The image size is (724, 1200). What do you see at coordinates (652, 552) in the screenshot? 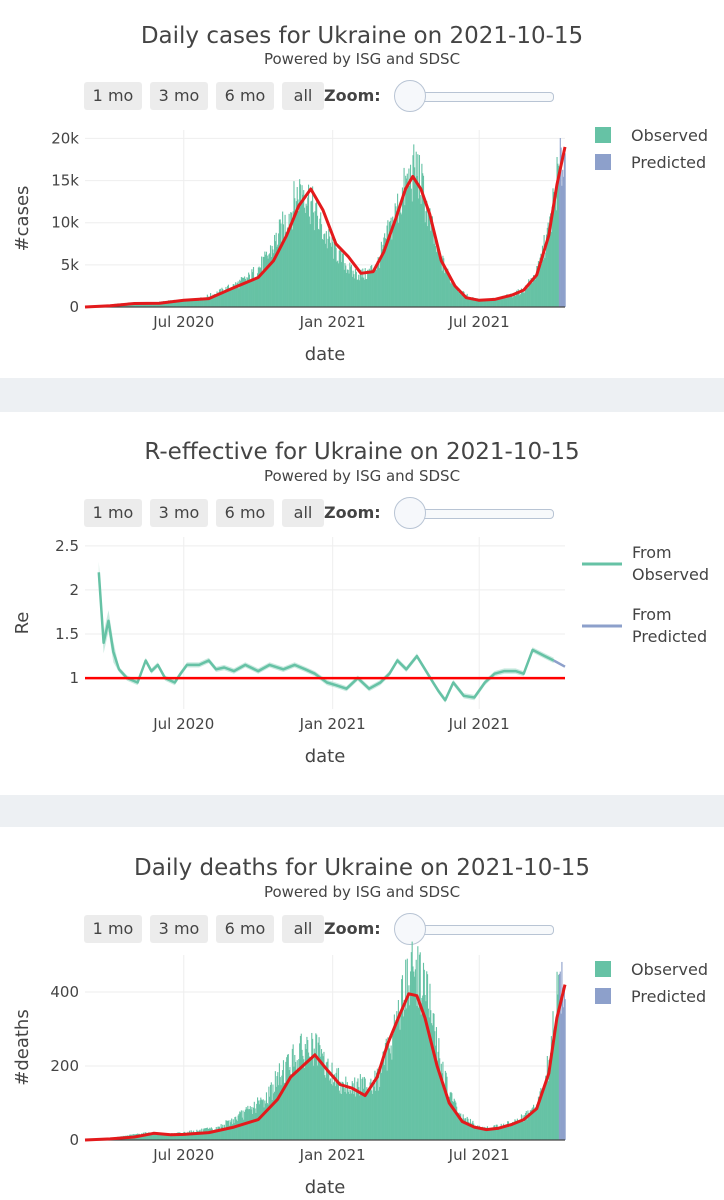
I see `legend-label-observed: From` at bounding box center [652, 552].